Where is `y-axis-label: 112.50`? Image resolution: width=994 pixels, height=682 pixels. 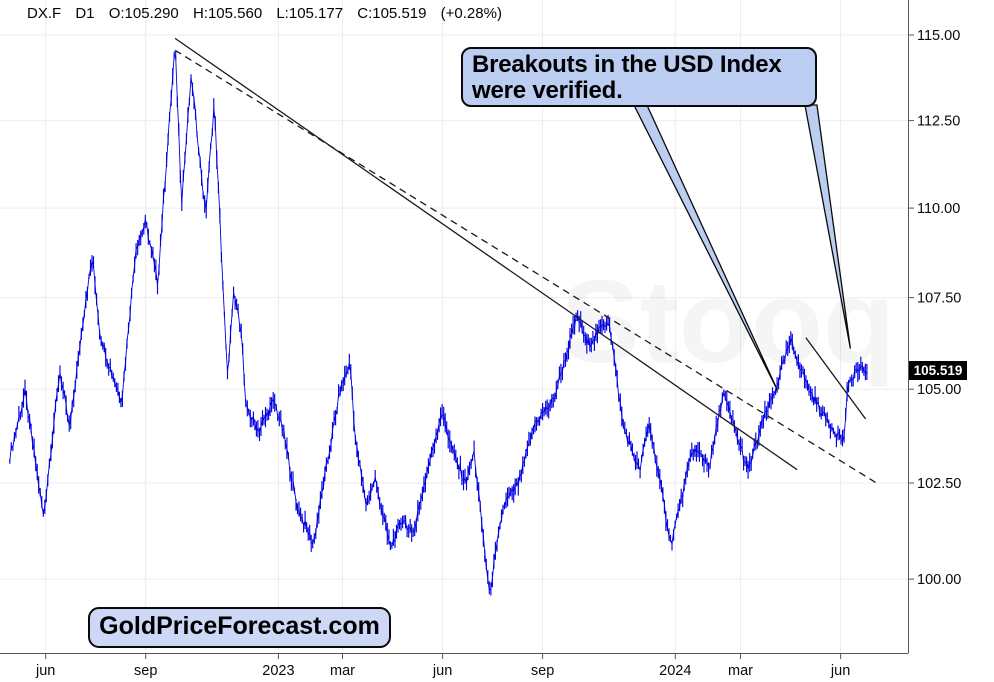
y-axis-label: 112.50 is located at coordinates (938, 122).